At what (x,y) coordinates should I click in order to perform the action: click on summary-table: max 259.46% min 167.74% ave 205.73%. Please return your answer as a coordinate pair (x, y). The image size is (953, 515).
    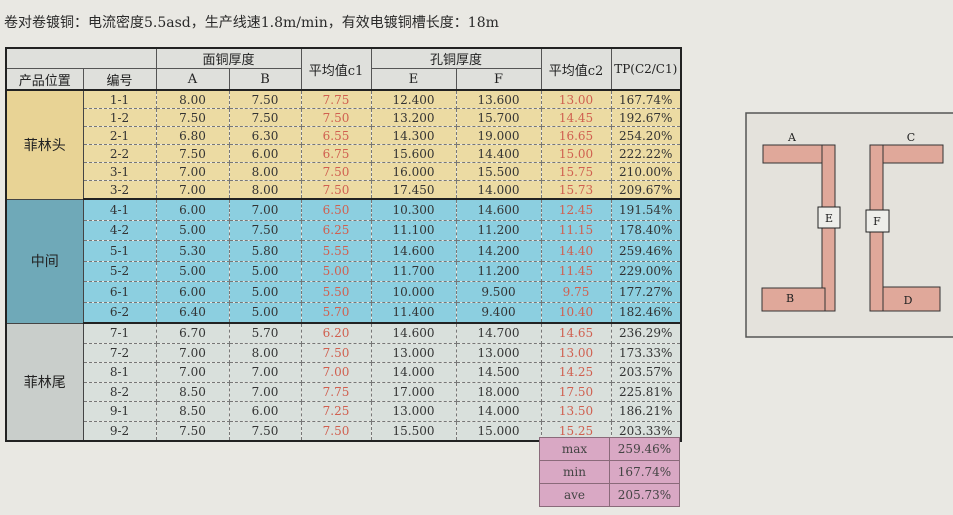
    Looking at the image, I should click on (609, 472).